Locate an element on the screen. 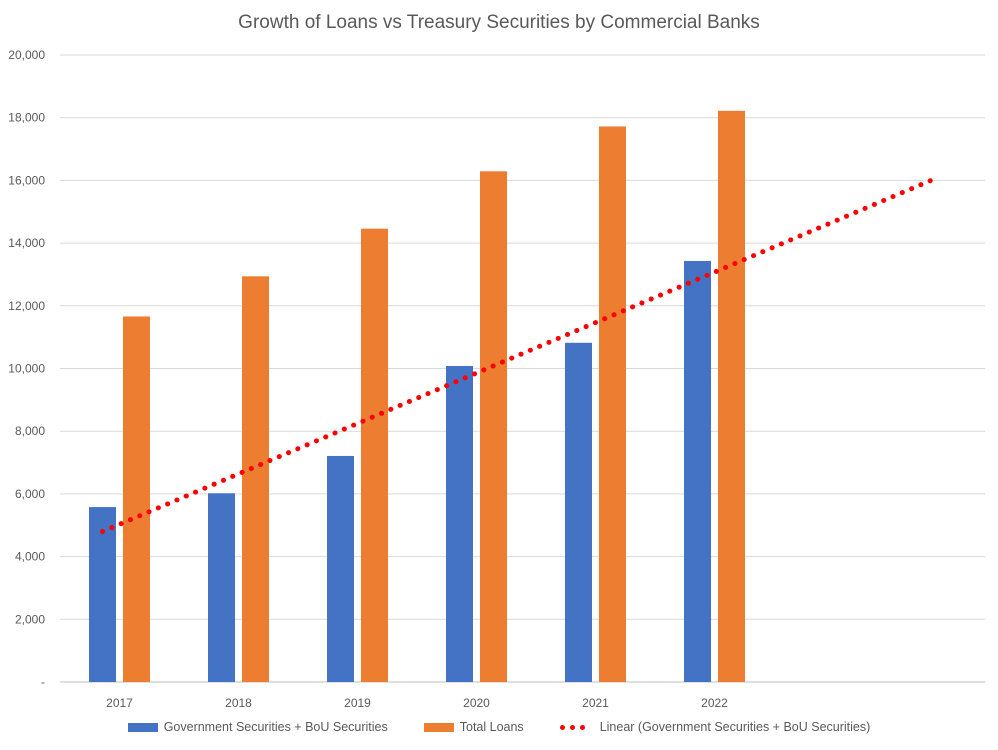 Image resolution: width=998 pixels, height=750 pixels. y-tick-label: 10,000 is located at coordinates (26, 369).